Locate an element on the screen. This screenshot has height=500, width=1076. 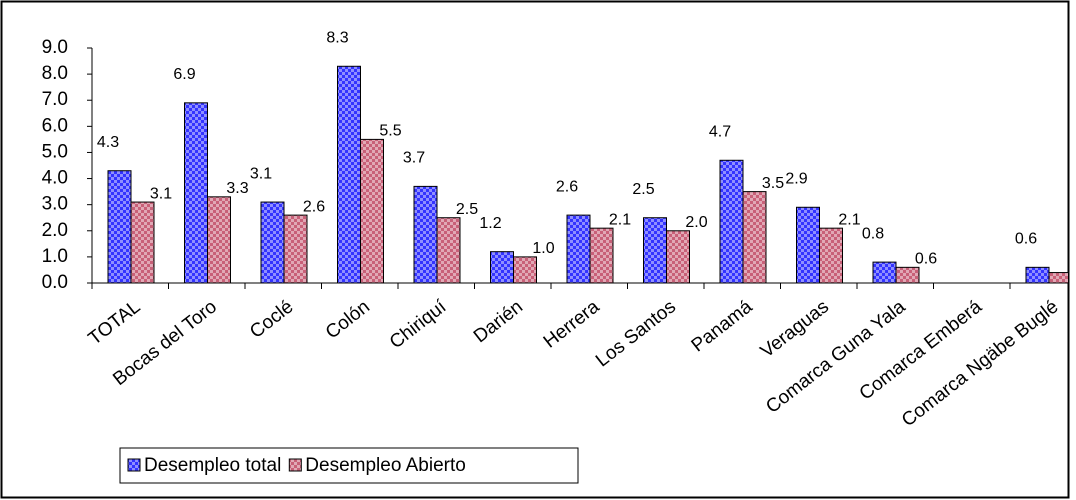
value-label: 2.0 is located at coordinates (696, 222).